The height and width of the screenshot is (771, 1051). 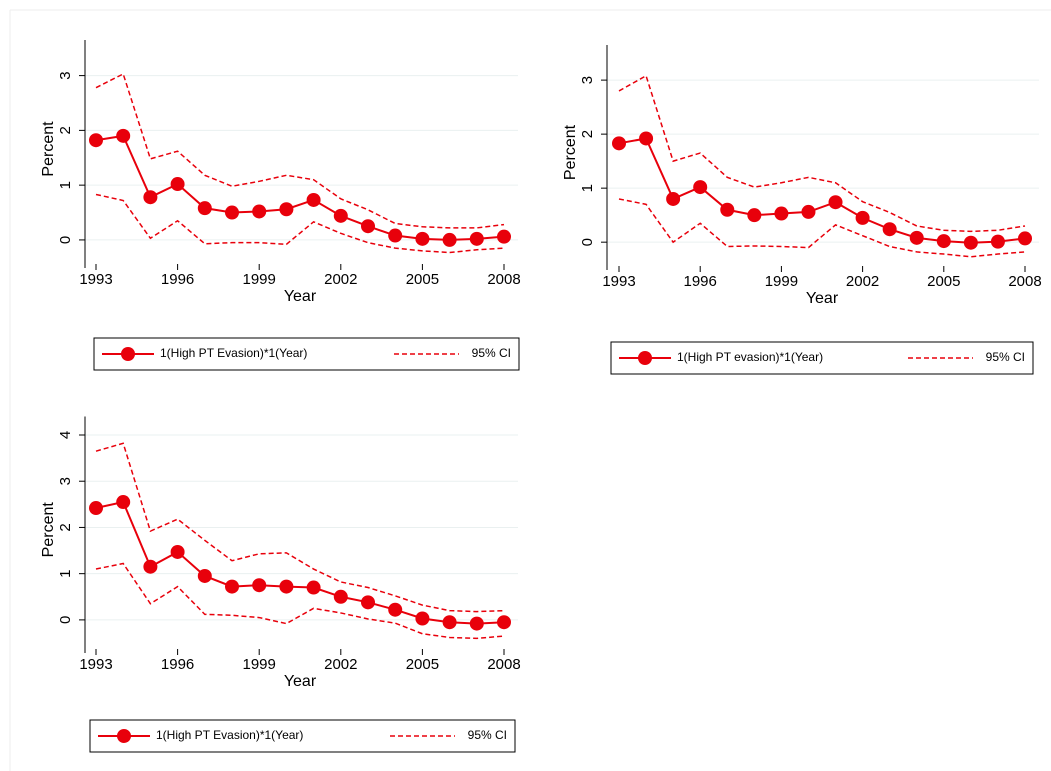 What do you see at coordinates (65, 435) in the screenshot?
I see `y-tick-label: 4` at bounding box center [65, 435].